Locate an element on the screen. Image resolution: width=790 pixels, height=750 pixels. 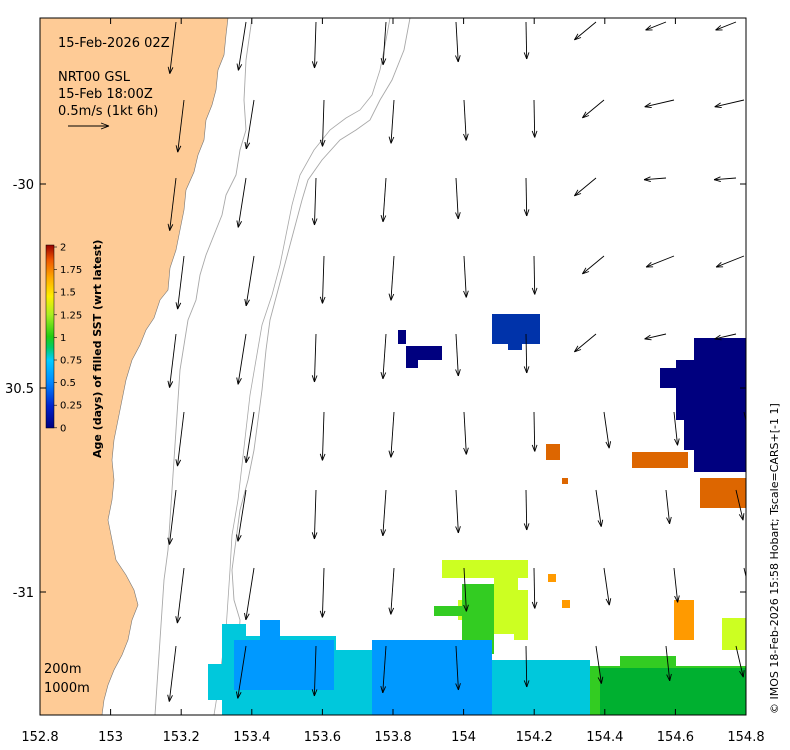
colorbar-label: Age (days) of filled SST (wrt latest) is located at coordinates (97, 349).